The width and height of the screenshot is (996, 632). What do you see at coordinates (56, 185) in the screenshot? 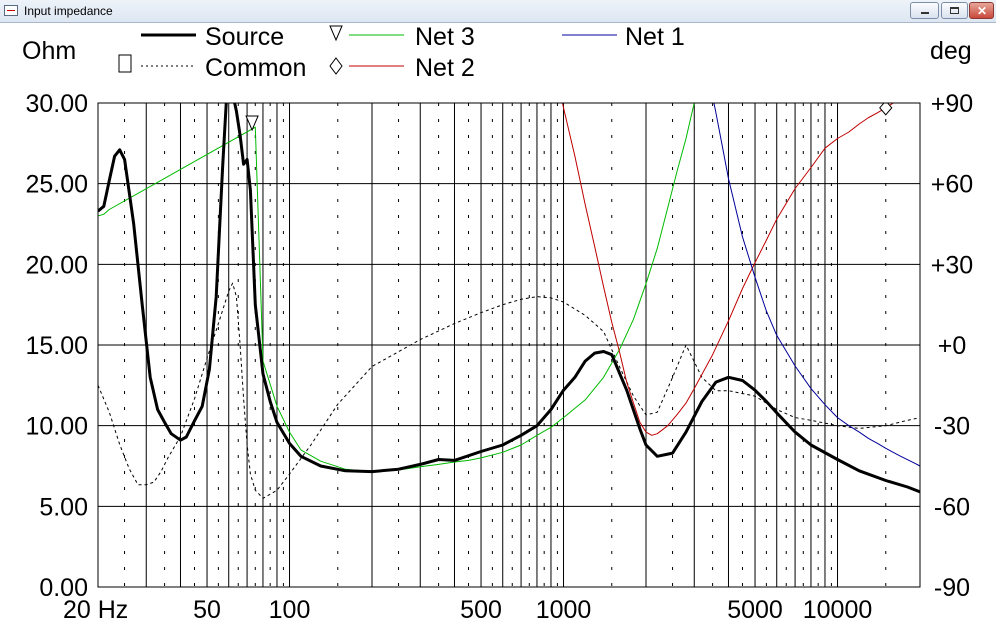
I see `y-left-tick-label: 25.00` at bounding box center [56, 185].